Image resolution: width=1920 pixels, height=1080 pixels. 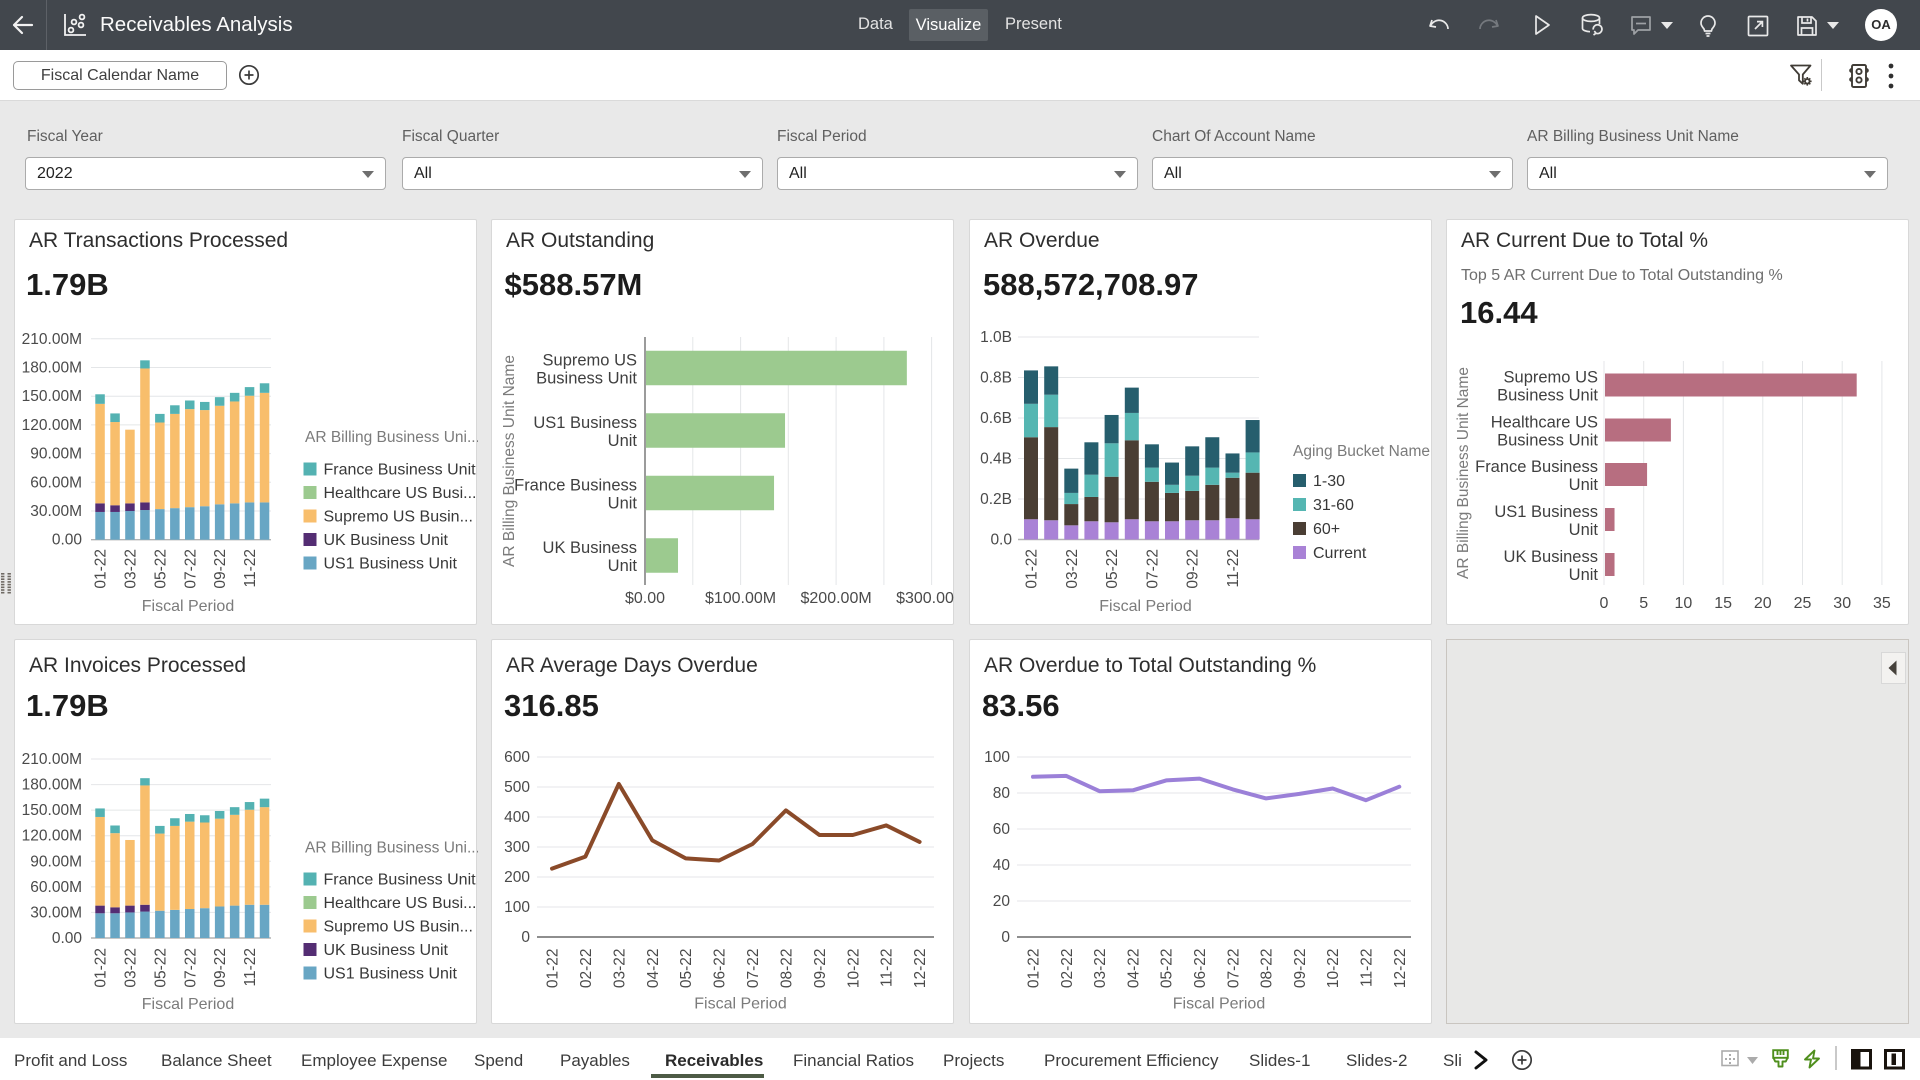 What do you see at coordinates (517, 877) in the screenshot?
I see `svg-text: 200` at bounding box center [517, 877].